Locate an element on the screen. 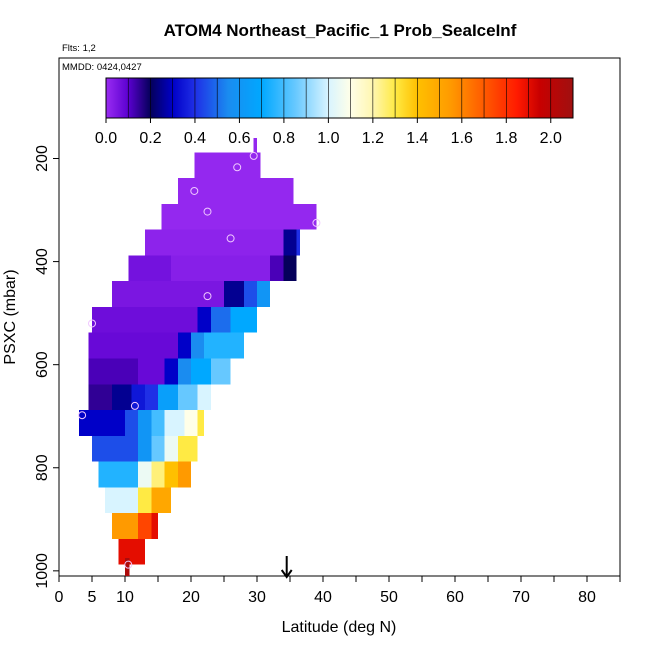 The image size is (650, 650). y-tick-label: 400 is located at coordinates (42, 261).